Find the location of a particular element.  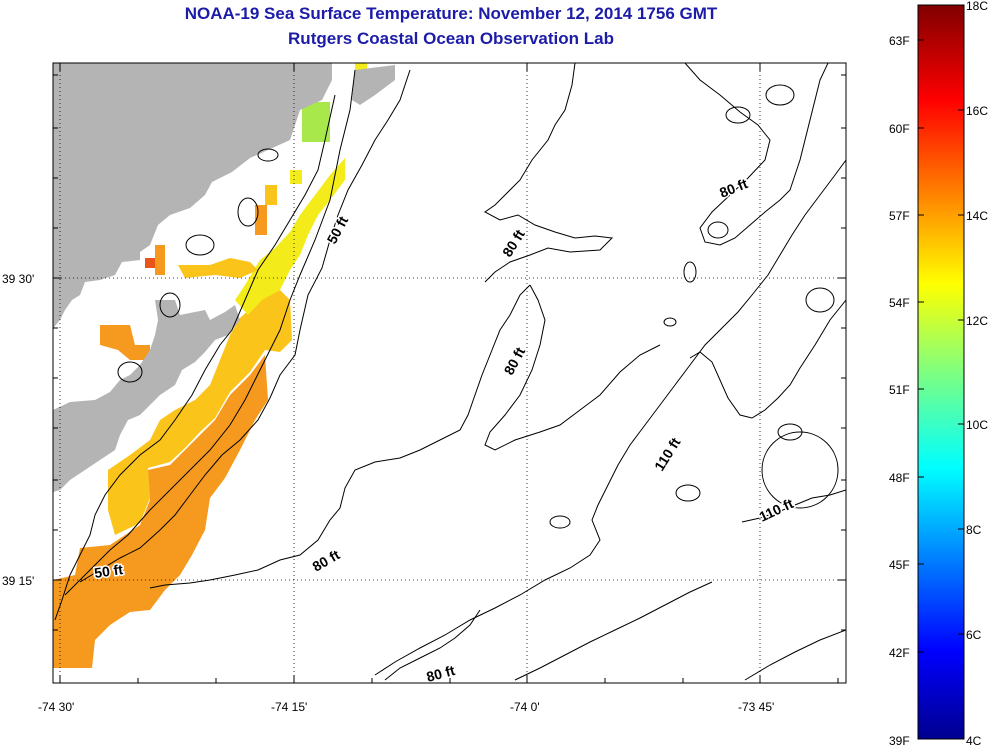

sst-nearshore-patch is located at coordinates (125, 342).